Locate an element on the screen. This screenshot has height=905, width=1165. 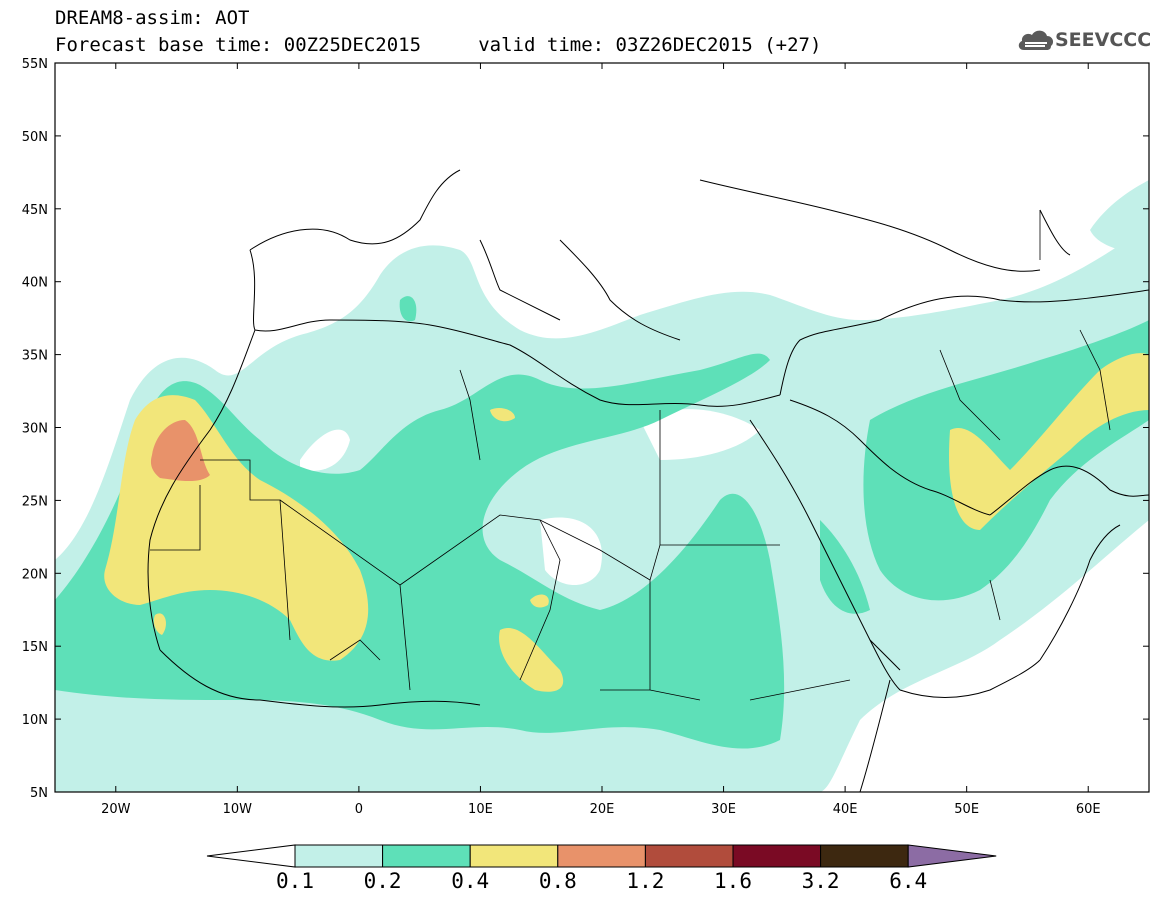
colorbar-label: 6.4 is located at coordinates (908, 881).